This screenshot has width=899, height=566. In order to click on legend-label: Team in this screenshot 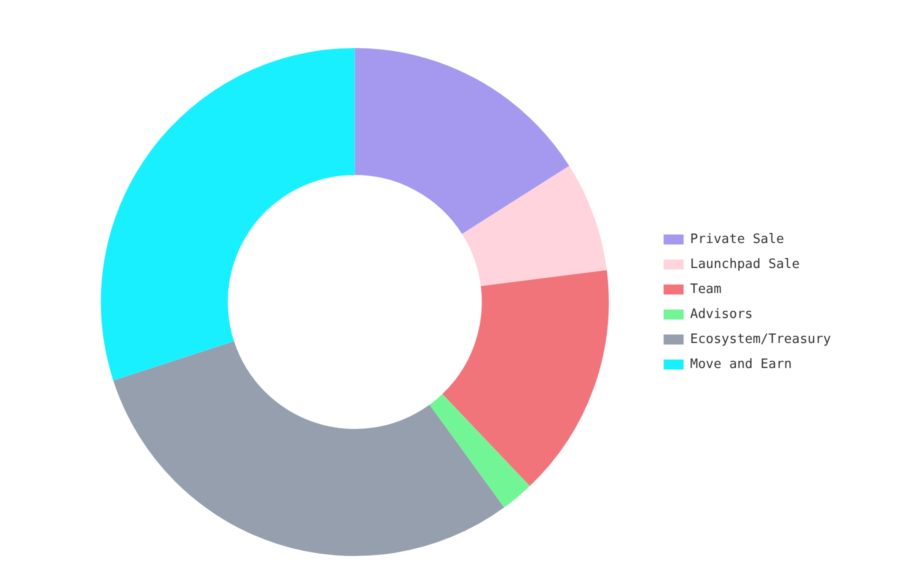, I will do `click(706, 289)`.